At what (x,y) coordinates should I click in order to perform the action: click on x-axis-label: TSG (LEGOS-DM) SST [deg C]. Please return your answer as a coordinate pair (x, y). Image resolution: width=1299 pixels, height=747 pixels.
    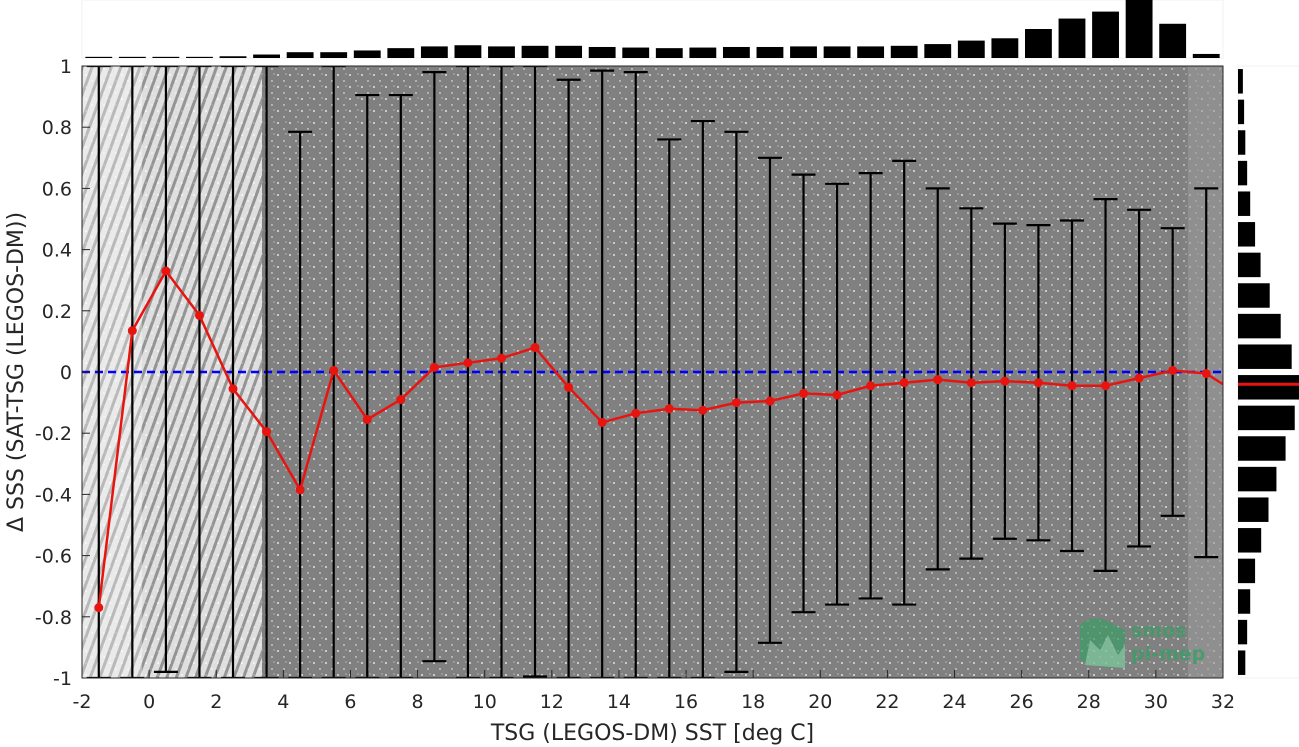
    Looking at the image, I should click on (652, 733).